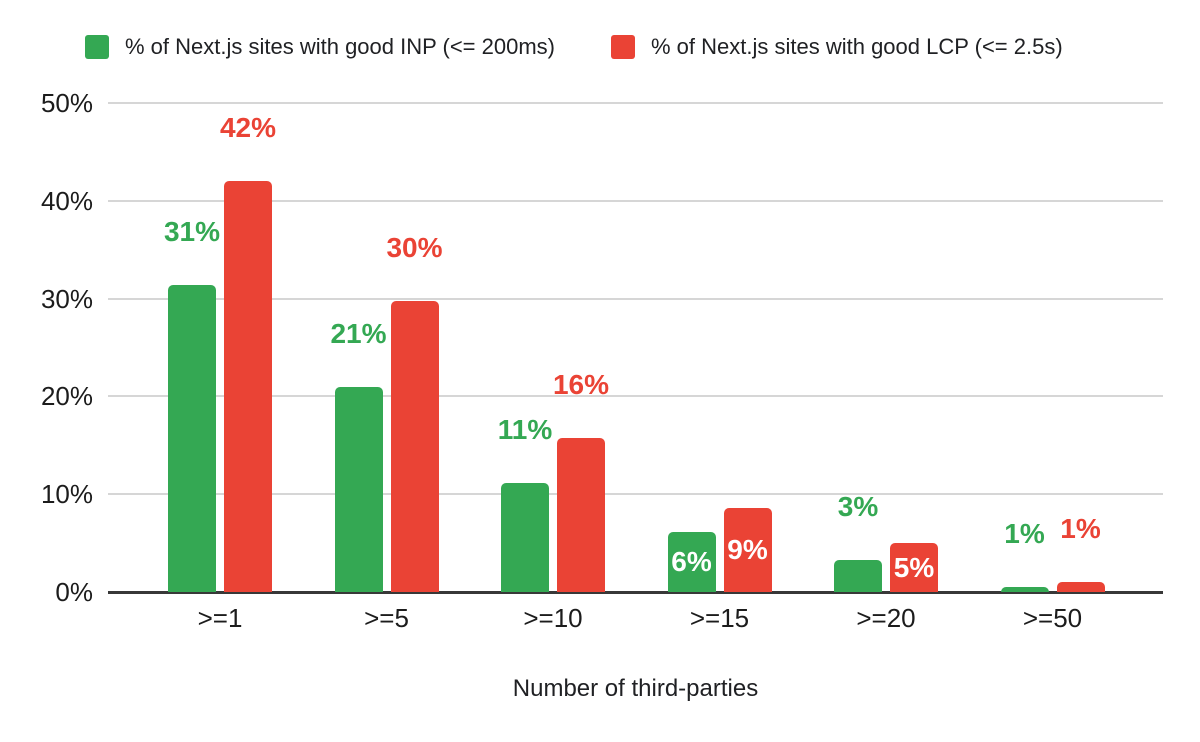 This screenshot has height=742, width=1200. I want to click on bar-label-lcp->=20: 5%, so click(914, 567).